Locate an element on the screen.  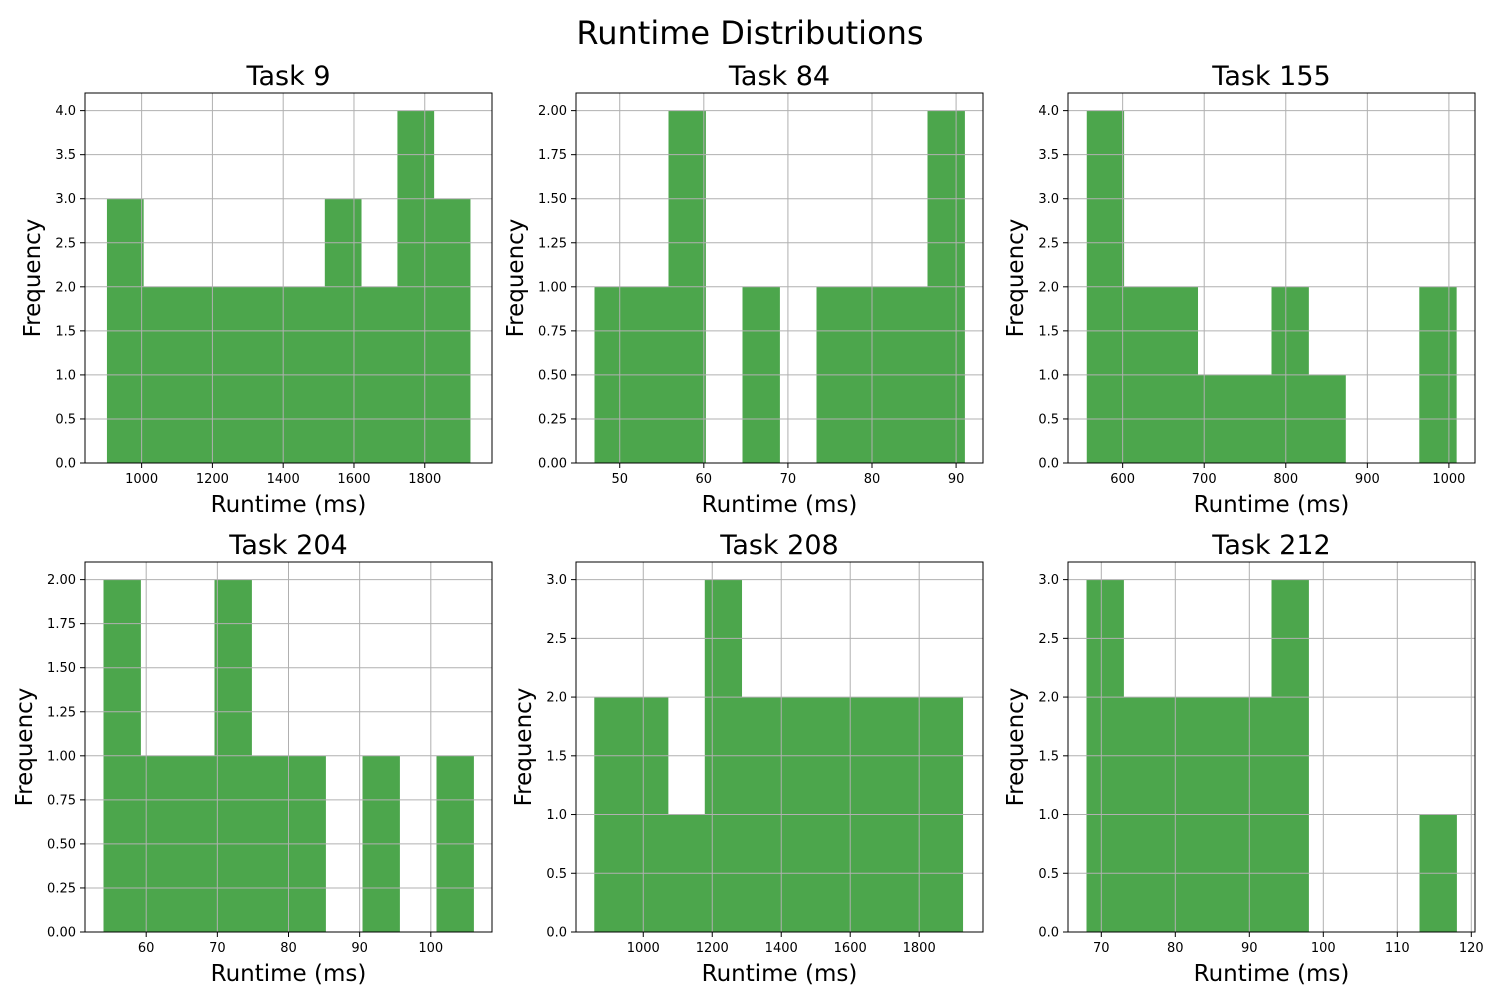
panel-title: Task 208 is located at coordinates (778, 545).